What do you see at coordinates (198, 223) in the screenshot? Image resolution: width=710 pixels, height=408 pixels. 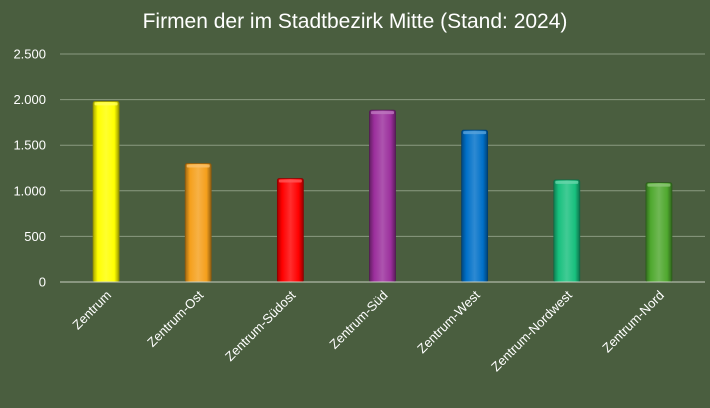 I see `bar-zentrum-ost` at bounding box center [198, 223].